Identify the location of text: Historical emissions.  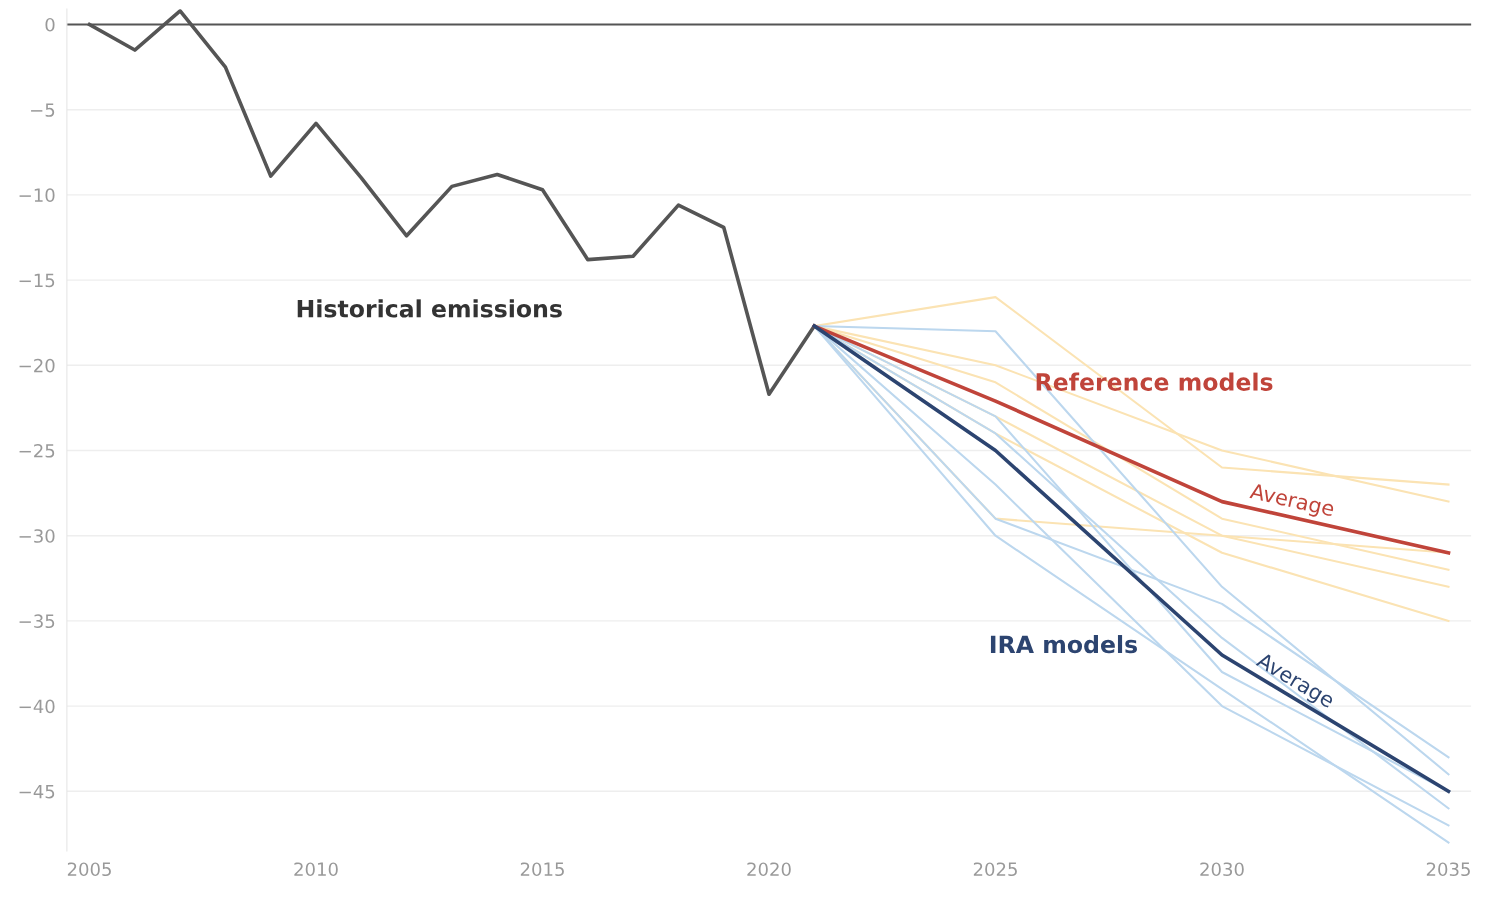
(429, 308).